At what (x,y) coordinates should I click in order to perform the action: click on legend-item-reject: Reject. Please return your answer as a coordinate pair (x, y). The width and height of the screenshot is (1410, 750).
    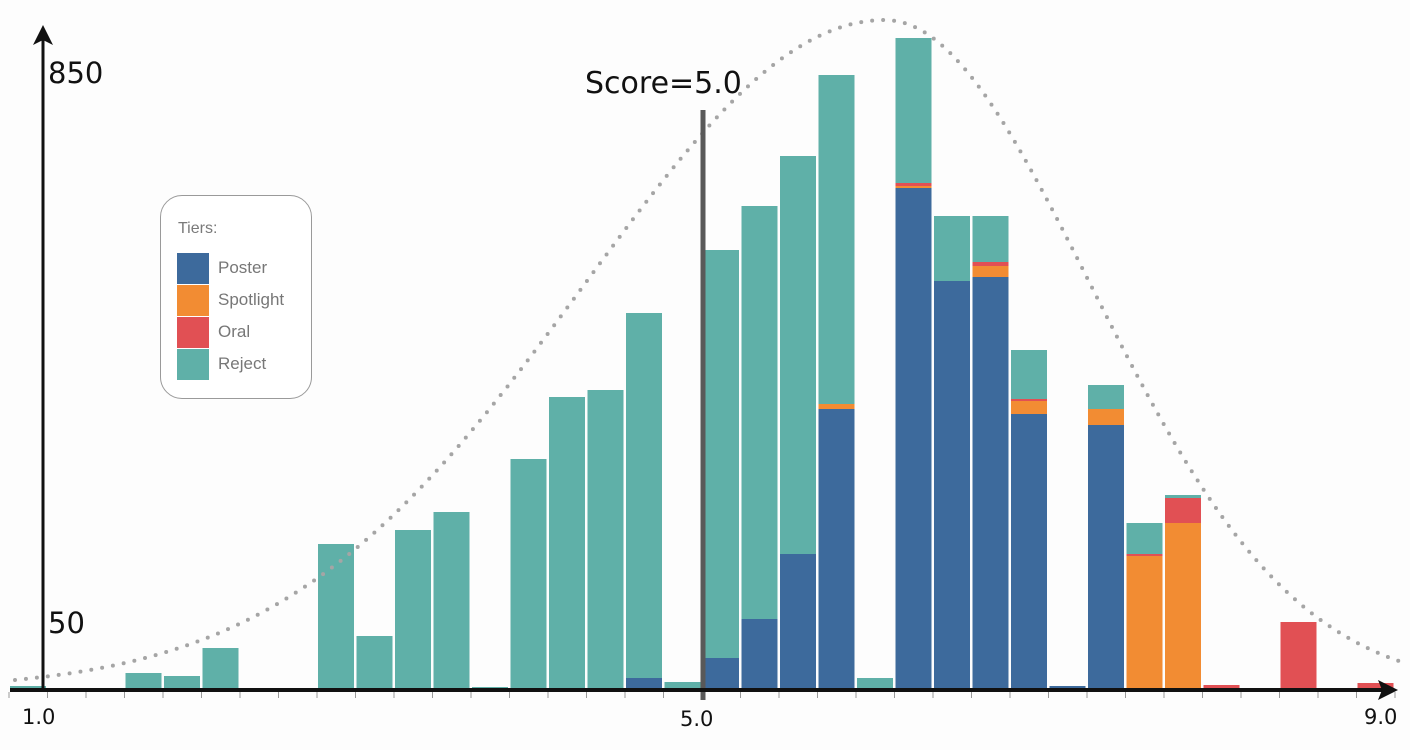
    Looking at the image, I should click on (221, 364).